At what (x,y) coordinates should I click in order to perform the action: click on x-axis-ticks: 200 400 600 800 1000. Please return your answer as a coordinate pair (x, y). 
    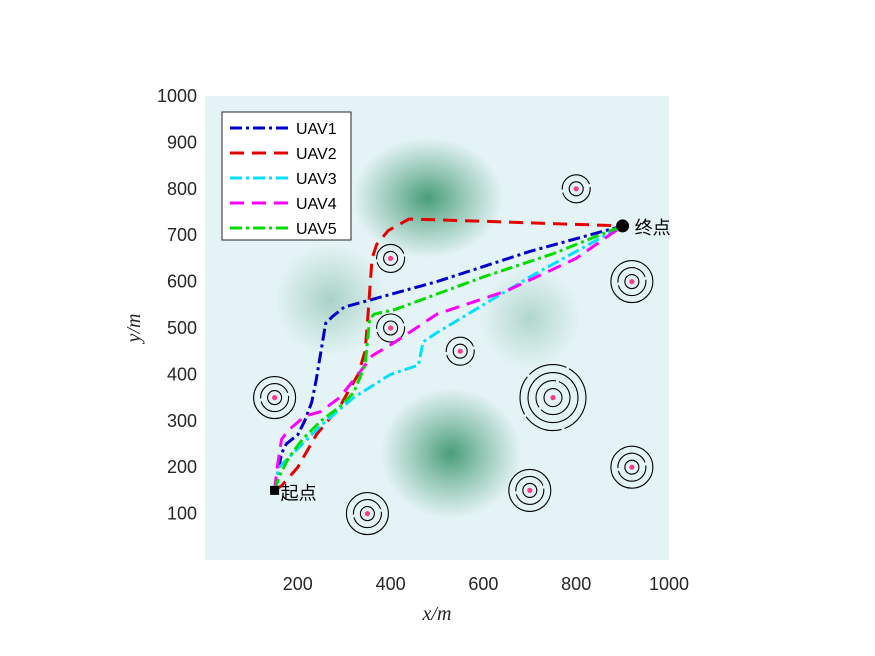
    Looking at the image, I should click on (486, 584).